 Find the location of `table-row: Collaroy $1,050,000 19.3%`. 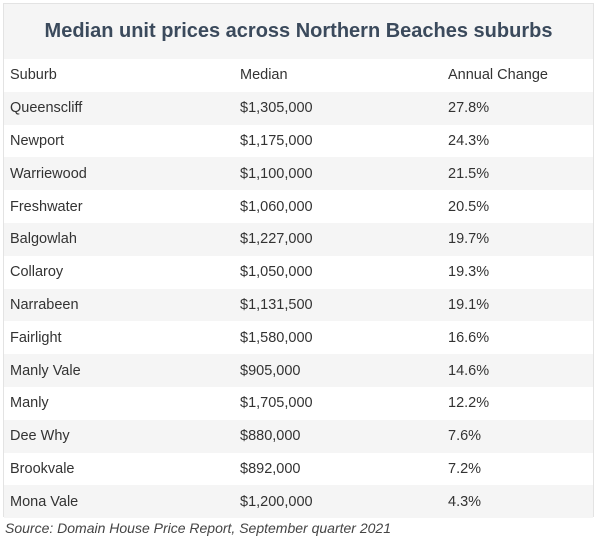

table-row: Collaroy $1,050,000 19.3% is located at coordinates (298, 272).